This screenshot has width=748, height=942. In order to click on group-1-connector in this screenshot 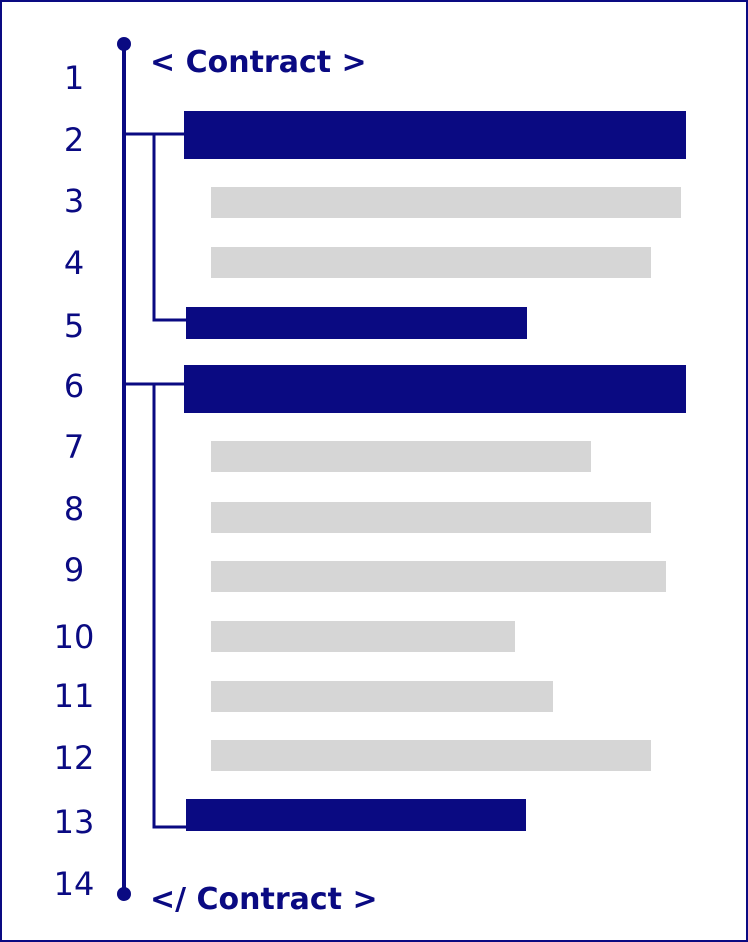, I will do `click(155, 227)`.